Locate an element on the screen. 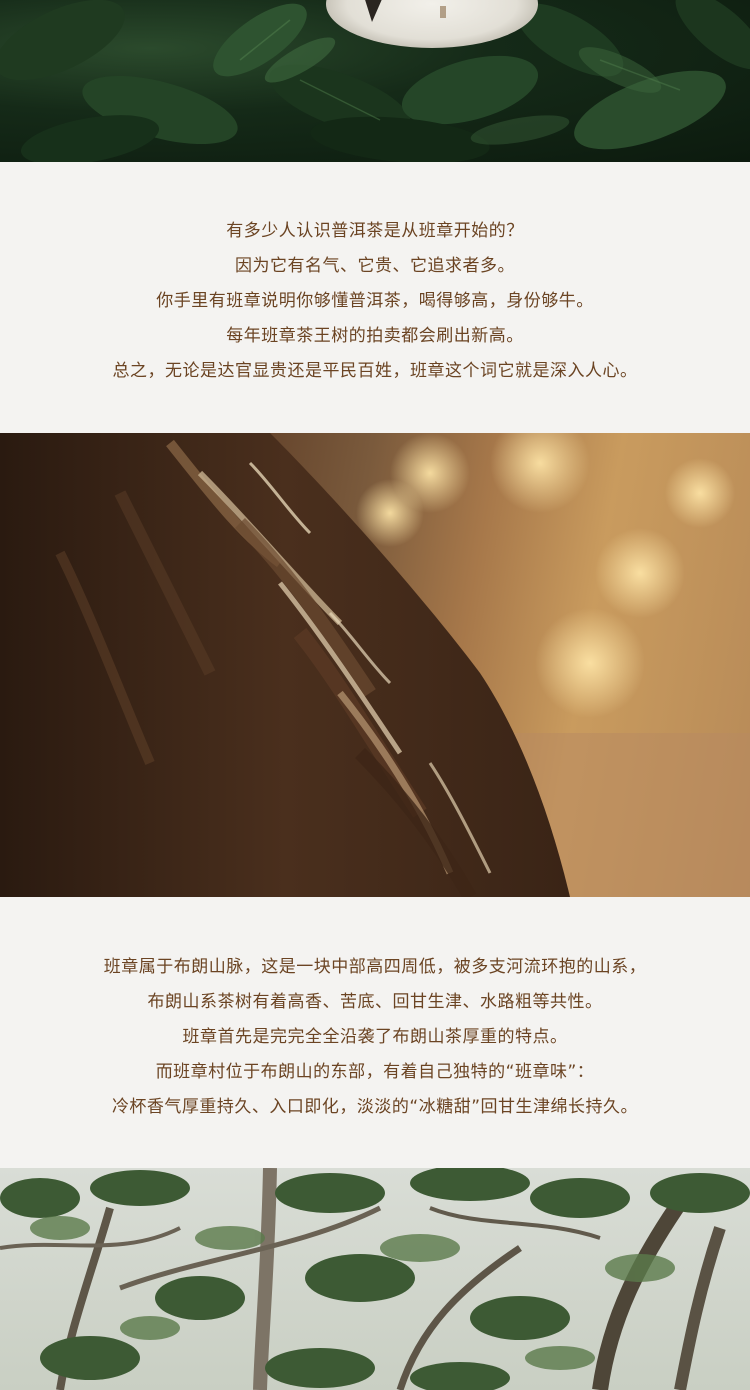 This screenshot has height=1390, width=750. tea-leaves-illustration is located at coordinates (375, 81).